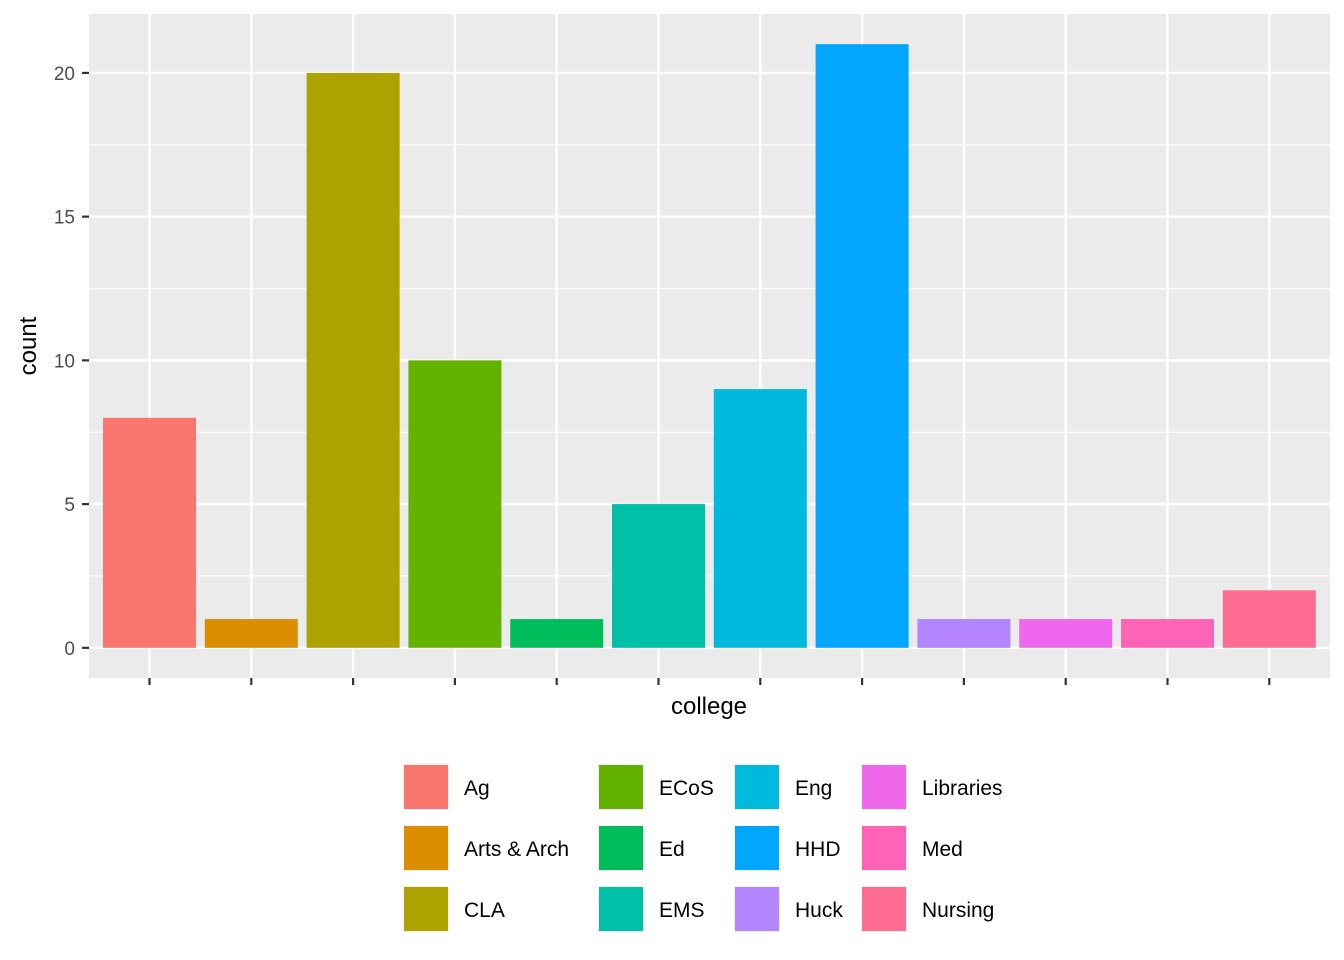  What do you see at coordinates (1269, 619) in the screenshot?
I see `bar-nursing` at bounding box center [1269, 619].